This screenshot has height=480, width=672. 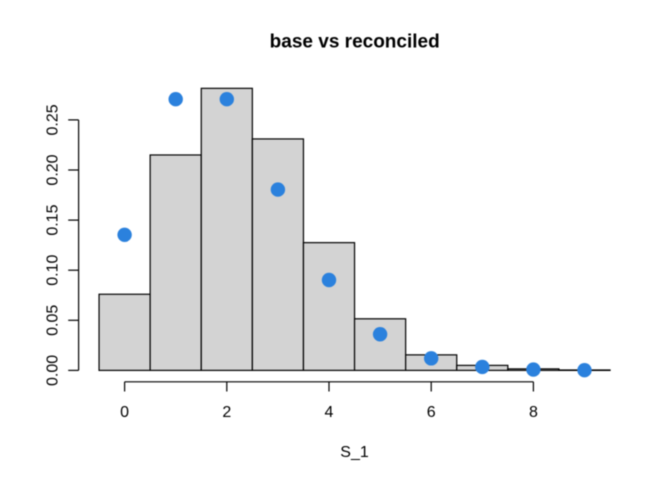 I want to click on svg-text: 0.15, so click(x=53, y=219).